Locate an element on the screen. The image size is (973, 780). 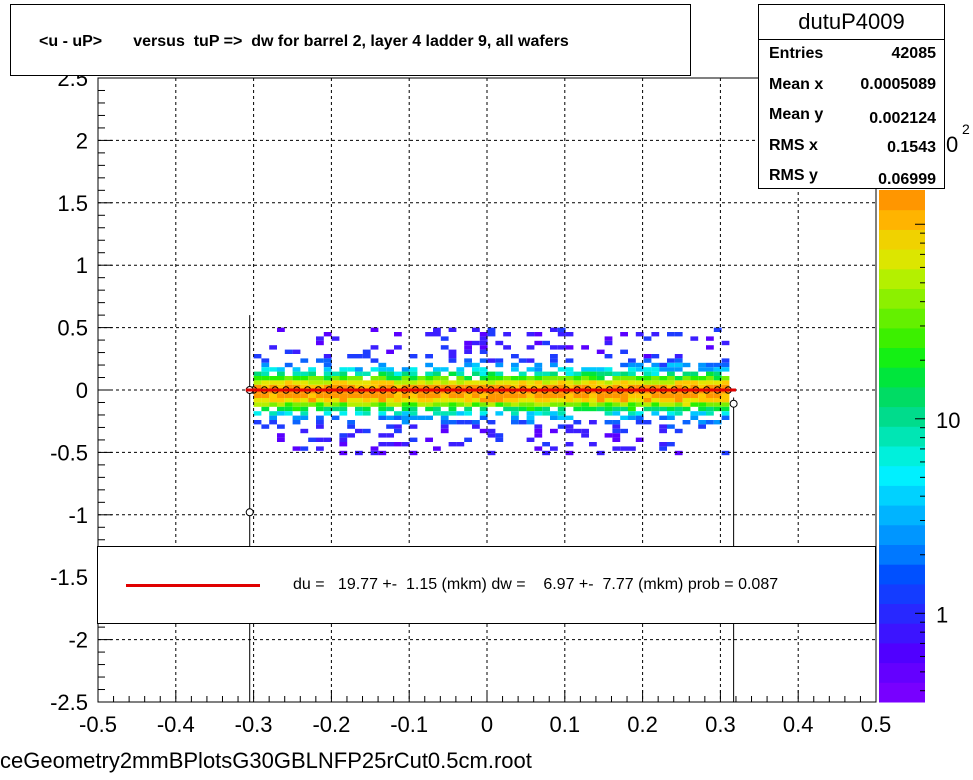
y-tick-label: 0 is located at coordinates (82, 390).